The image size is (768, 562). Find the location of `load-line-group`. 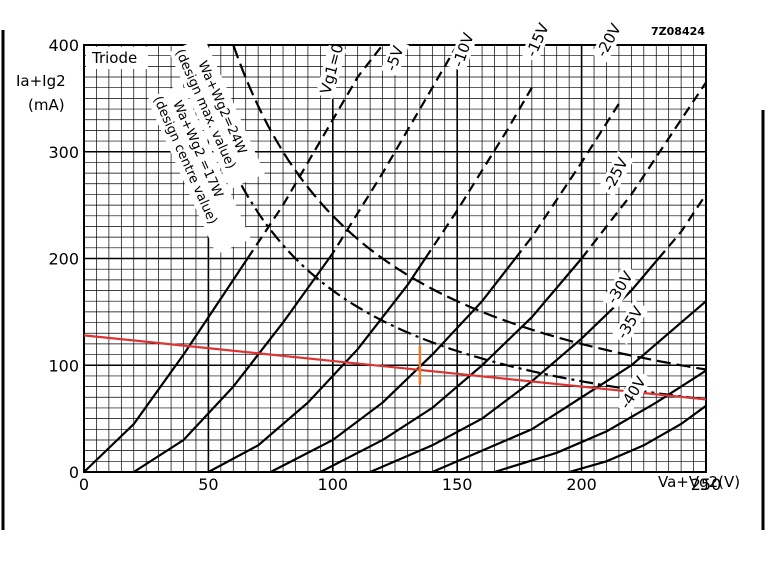

load-line-group is located at coordinates (395, 367).